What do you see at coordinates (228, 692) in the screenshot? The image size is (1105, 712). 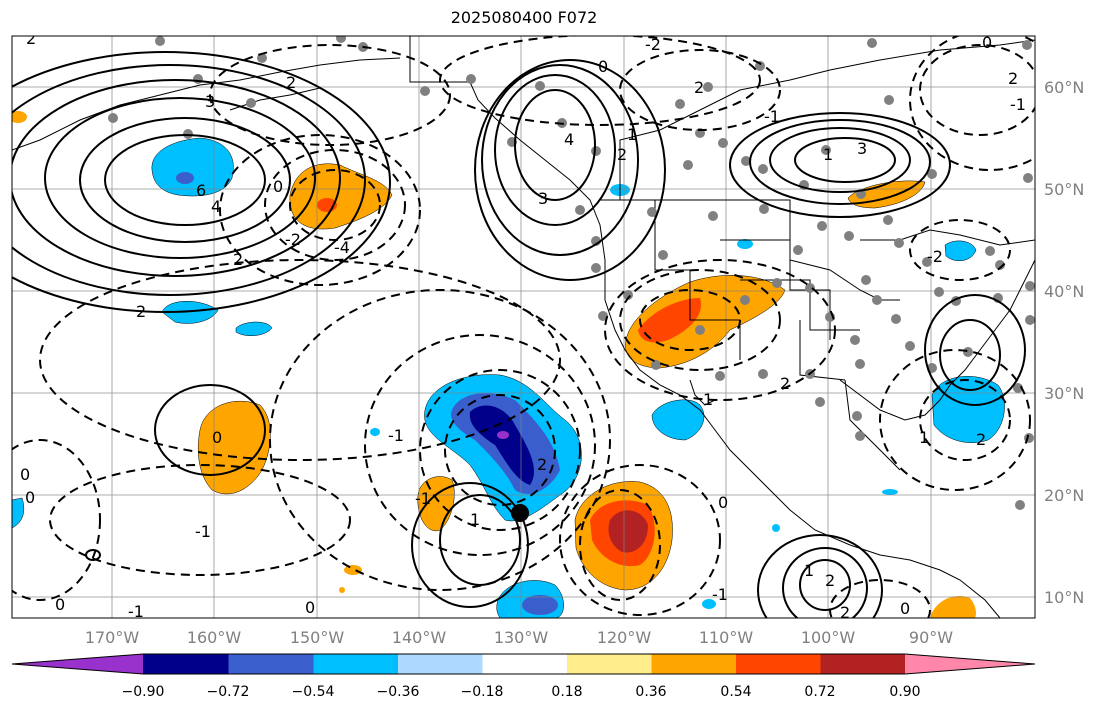 I see `colorbar-tick-label: −0.72` at bounding box center [228, 692].